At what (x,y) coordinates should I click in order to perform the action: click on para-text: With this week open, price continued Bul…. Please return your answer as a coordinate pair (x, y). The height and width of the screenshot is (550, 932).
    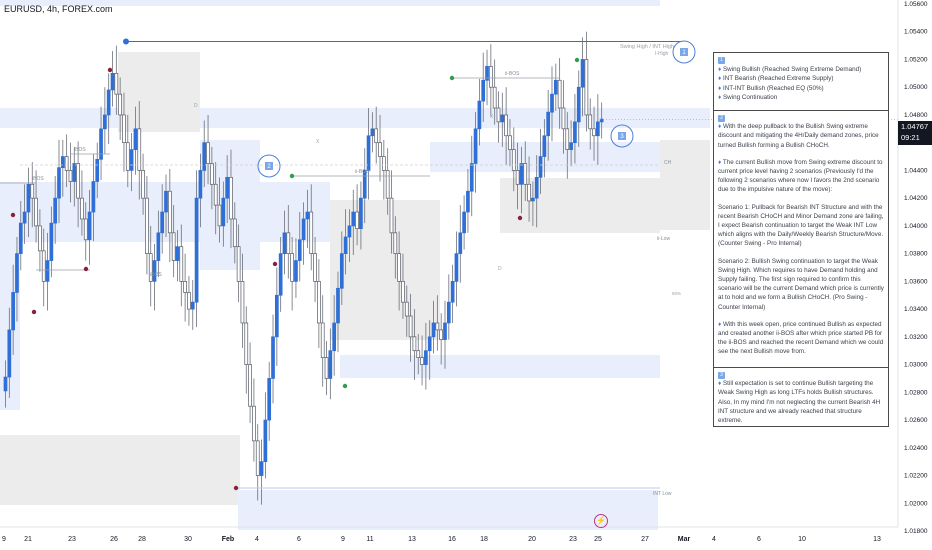
    Looking at the image, I should click on (801, 338).